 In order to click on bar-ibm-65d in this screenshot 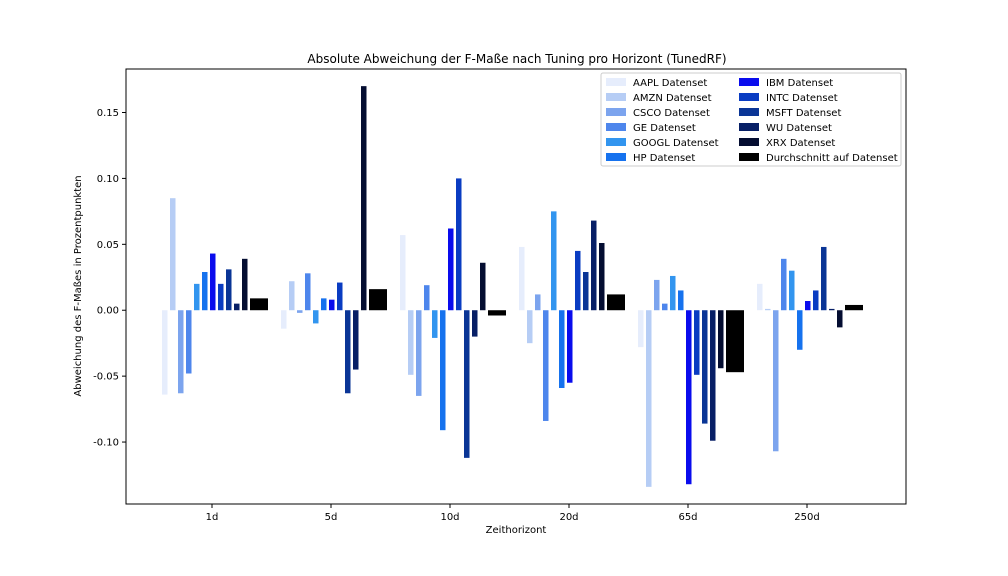, I will do `click(689, 397)`.